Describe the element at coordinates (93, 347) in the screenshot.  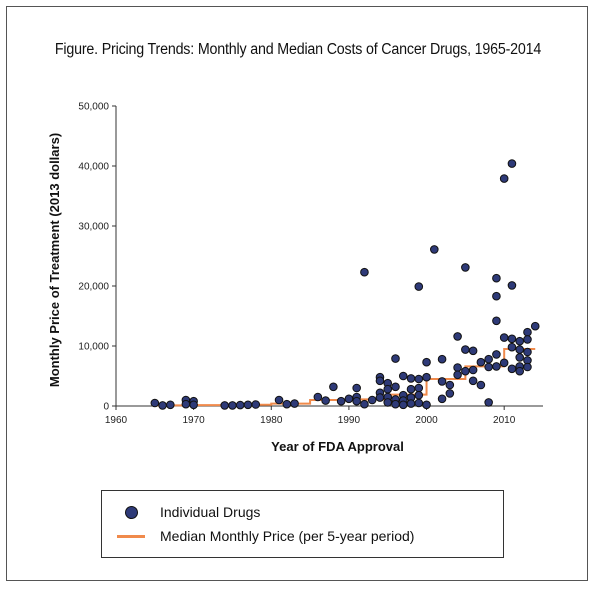
I see `y-tick-label: 10,000` at that location.